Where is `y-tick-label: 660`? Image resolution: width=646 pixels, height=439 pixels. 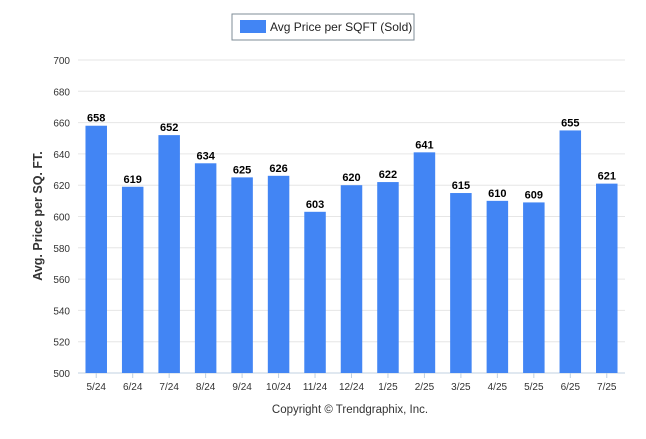
y-tick-label: 660 is located at coordinates (61, 124).